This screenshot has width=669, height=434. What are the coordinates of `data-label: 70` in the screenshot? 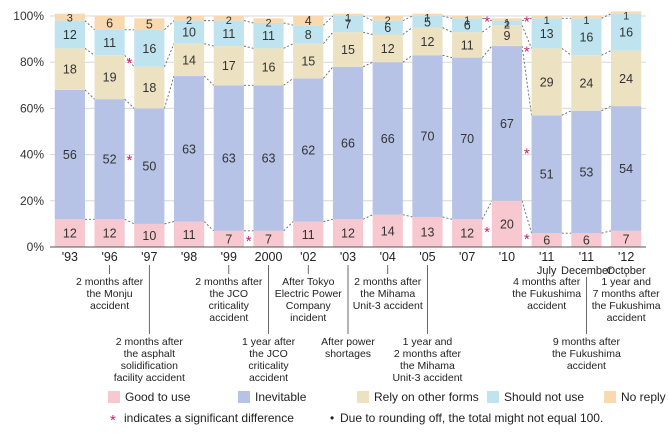 It's located at (467, 139).